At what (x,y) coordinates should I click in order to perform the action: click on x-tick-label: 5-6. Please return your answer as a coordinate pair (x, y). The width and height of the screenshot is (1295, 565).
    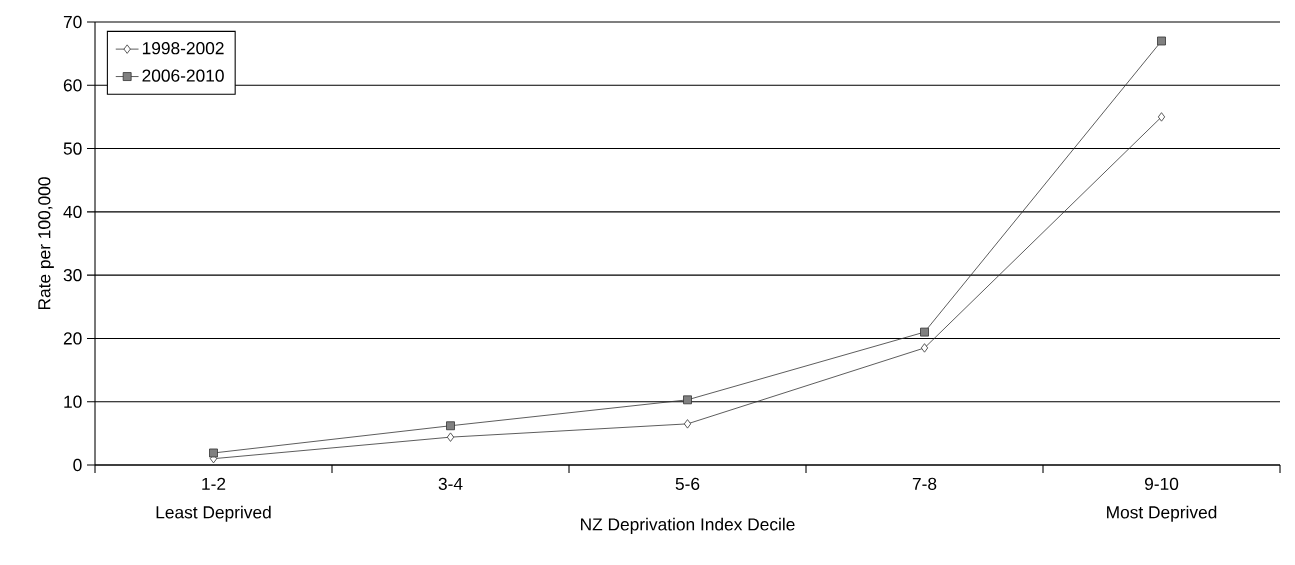
    Looking at the image, I should click on (687, 483).